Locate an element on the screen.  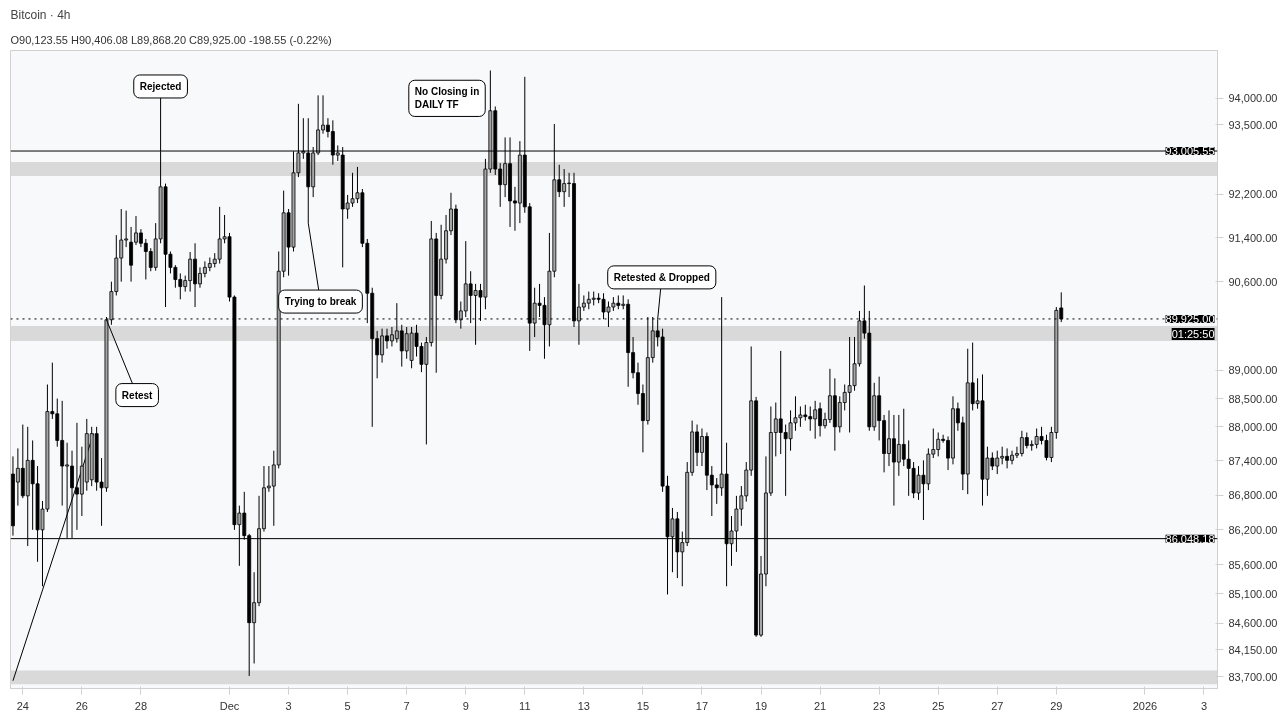
y-tick-label: 90,600.00 is located at coordinates (1253, 281).